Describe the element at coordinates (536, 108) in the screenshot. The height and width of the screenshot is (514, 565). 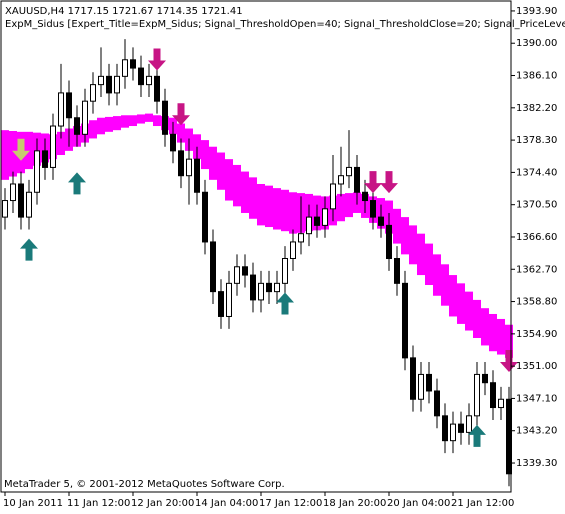
I see `y-tick-label: 1382.20` at that location.